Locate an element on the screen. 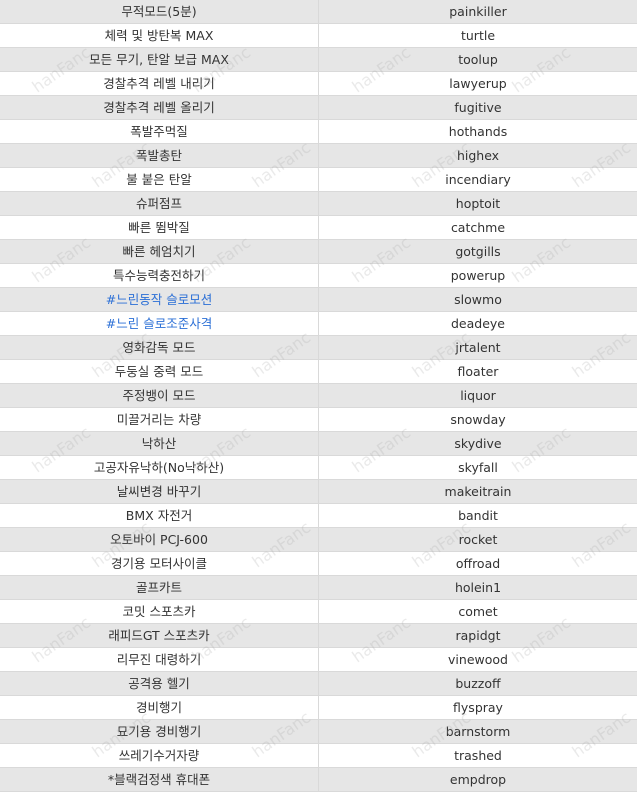 The width and height of the screenshot is (637, 792). cheat-effect-cell: 래피드GT 스포츠카 is located at coordinates (159, 635).